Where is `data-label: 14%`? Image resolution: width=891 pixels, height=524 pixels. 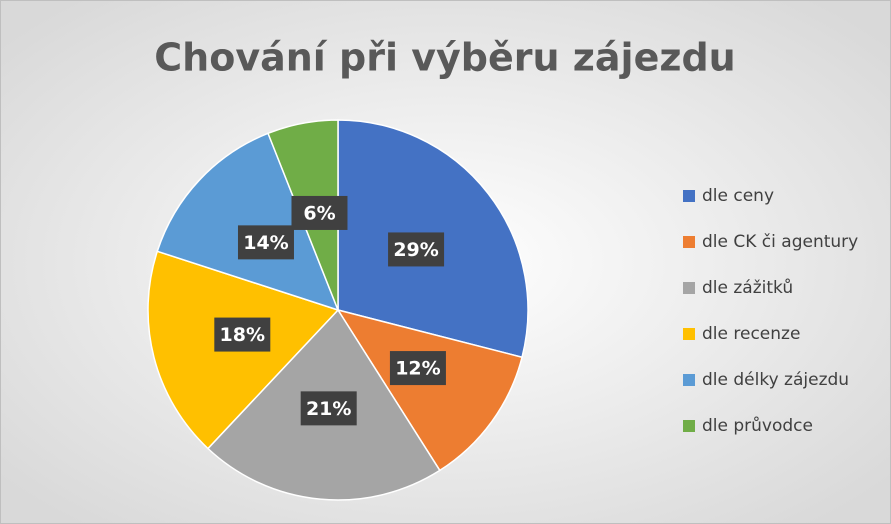
data-label: 14% is located at coordinates (265, 242).